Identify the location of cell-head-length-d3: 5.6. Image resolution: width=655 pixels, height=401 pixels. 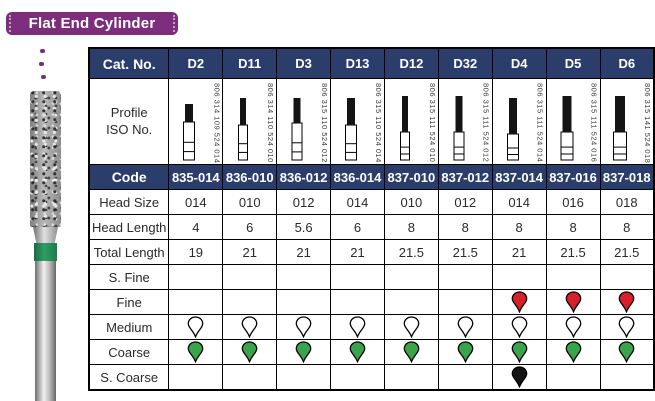
(304, 227).